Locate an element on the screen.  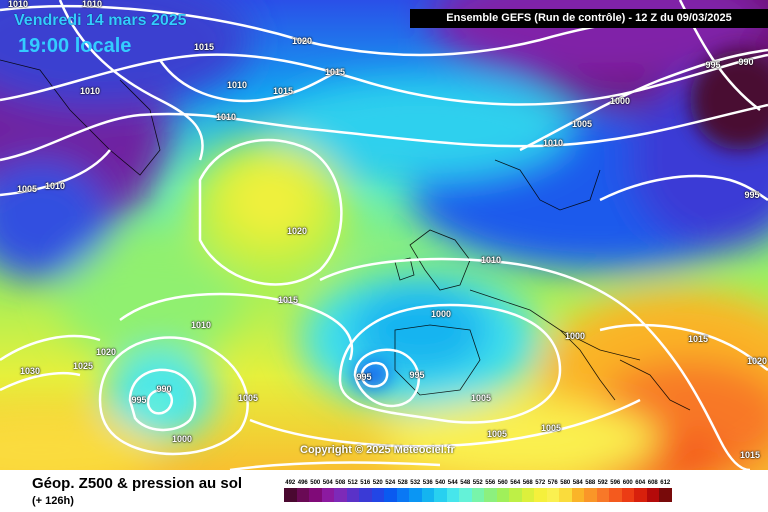
product-title: Géop. Z500 & pression au sol is located at coordinates (137, 483).